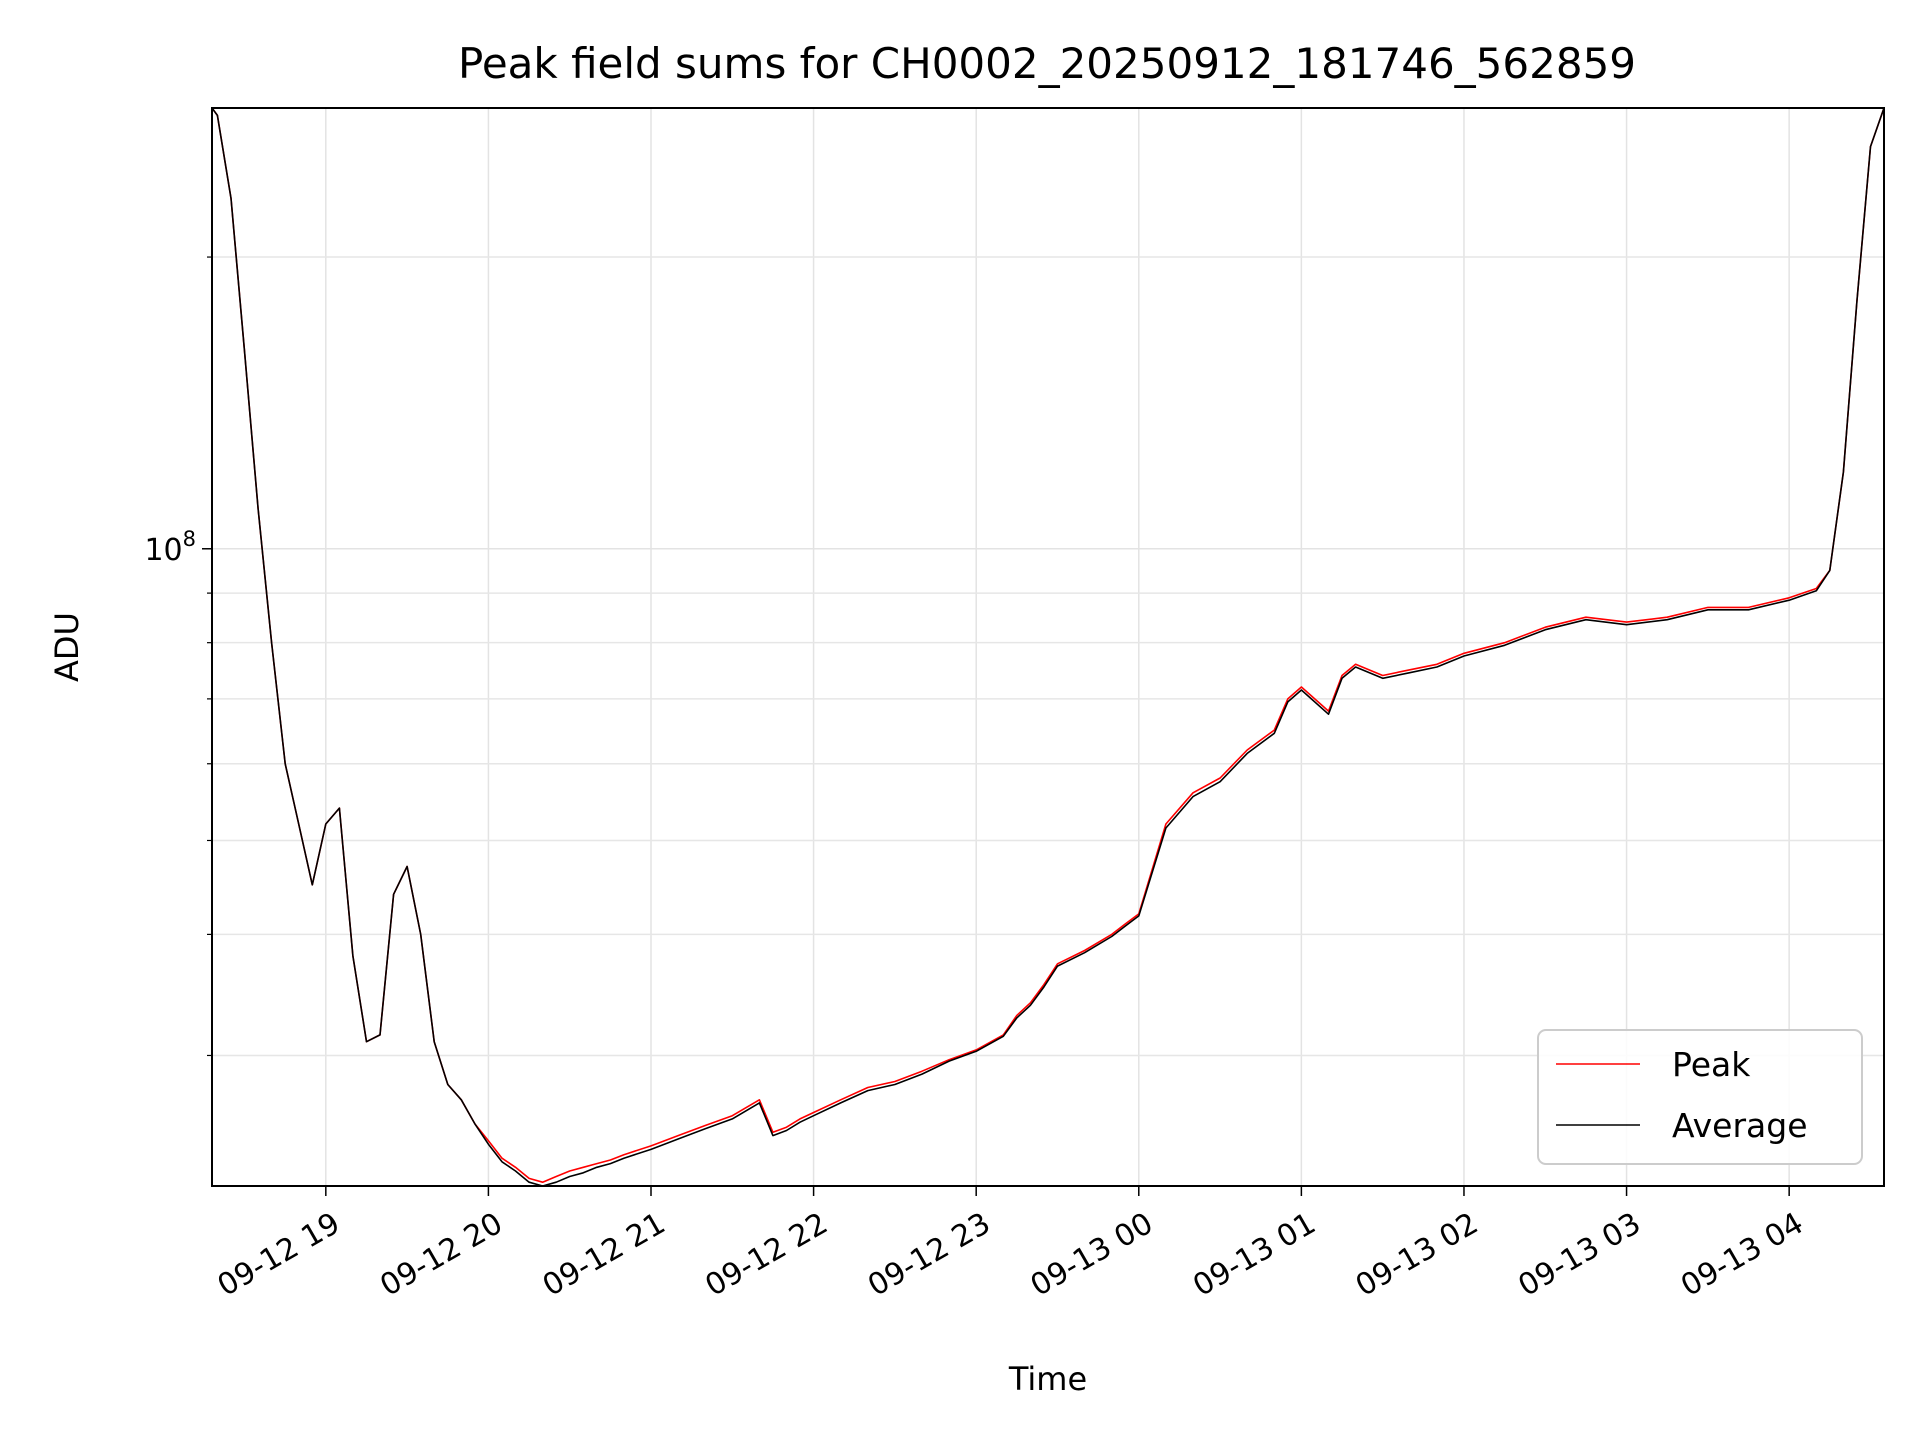  Describe the element at coordinates (1047, 1379) in the screenshot. I see `x-axis-label: Time` at that location.